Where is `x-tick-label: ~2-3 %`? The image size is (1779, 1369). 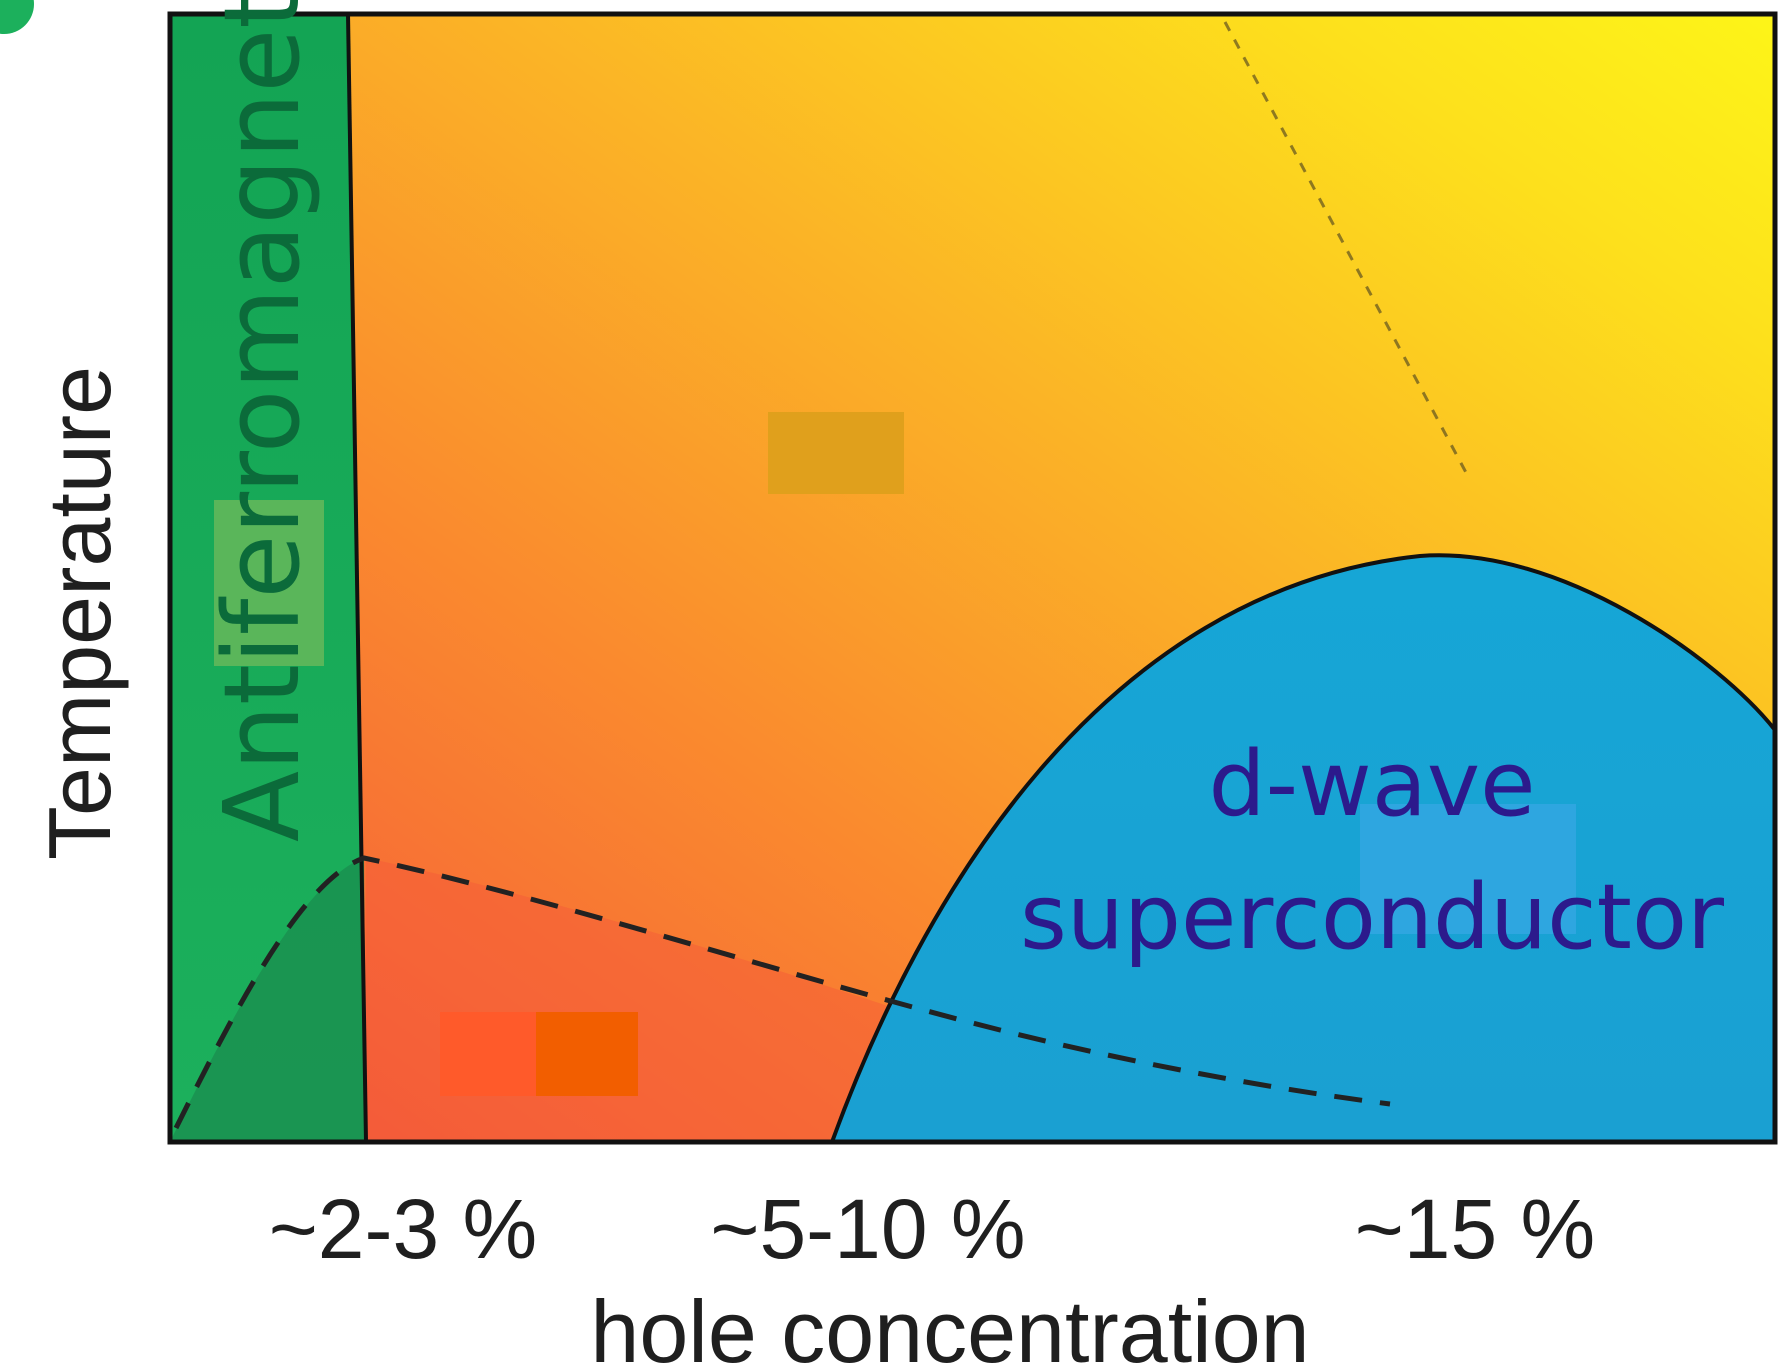 x-tick-label: ~2-3 % is located at coordinates (403, 1229).